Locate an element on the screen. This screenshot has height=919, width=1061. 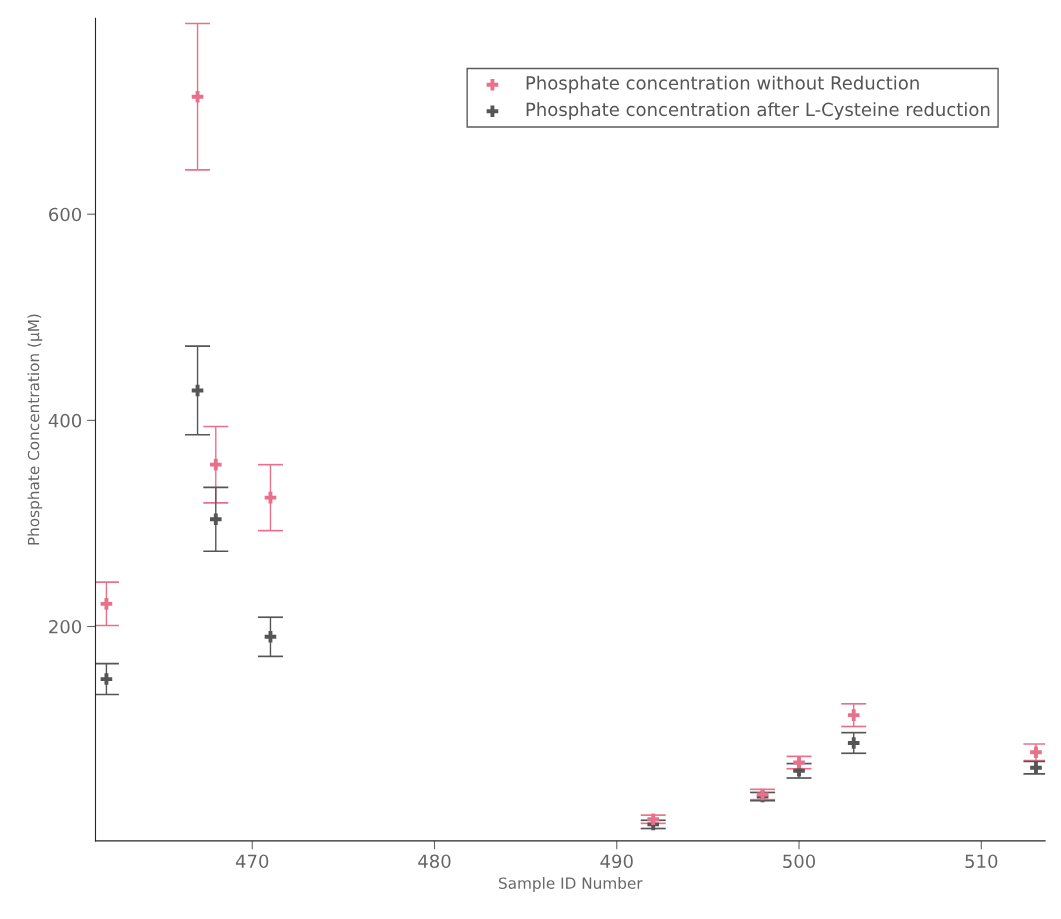
y-tick-label: 400 is located at coordinates (65, 420).